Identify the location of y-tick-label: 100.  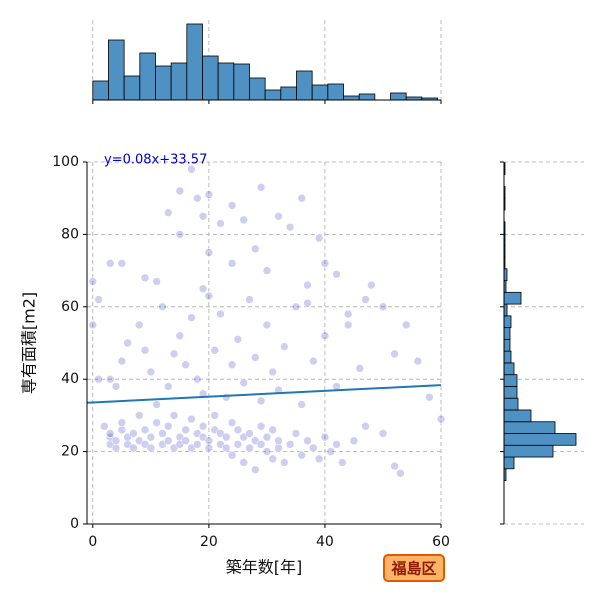
(65, 162).